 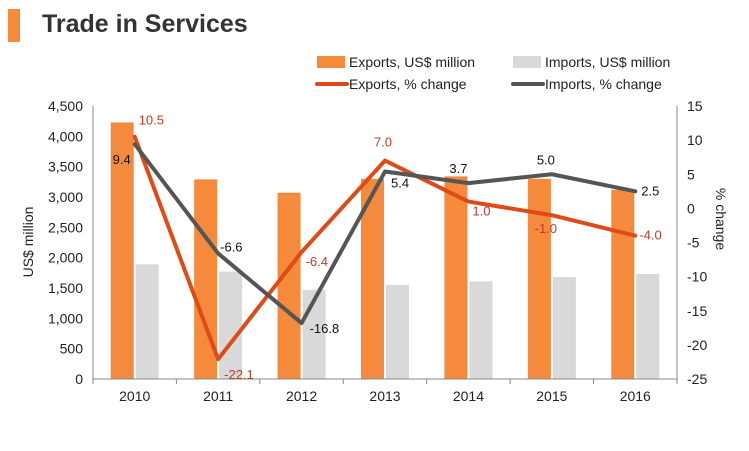 What do you see at coordinates (331, 62) in the screenshot?
I see `legend-exports-bar-swatch` at bounding box center [331, 62].